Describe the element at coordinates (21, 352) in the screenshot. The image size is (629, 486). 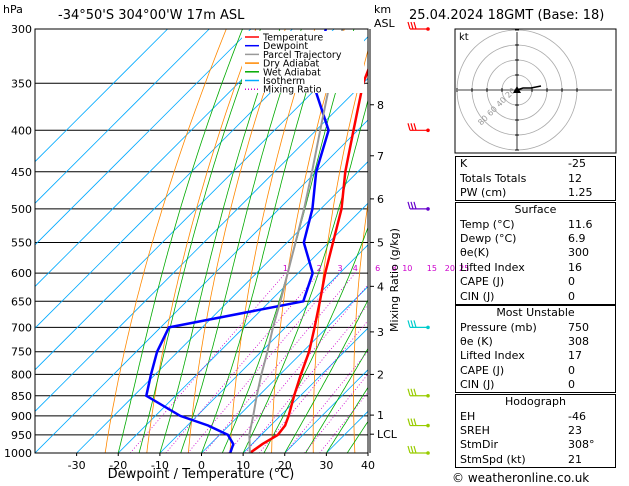
I see `pressure-tick-label: 750` at that location.